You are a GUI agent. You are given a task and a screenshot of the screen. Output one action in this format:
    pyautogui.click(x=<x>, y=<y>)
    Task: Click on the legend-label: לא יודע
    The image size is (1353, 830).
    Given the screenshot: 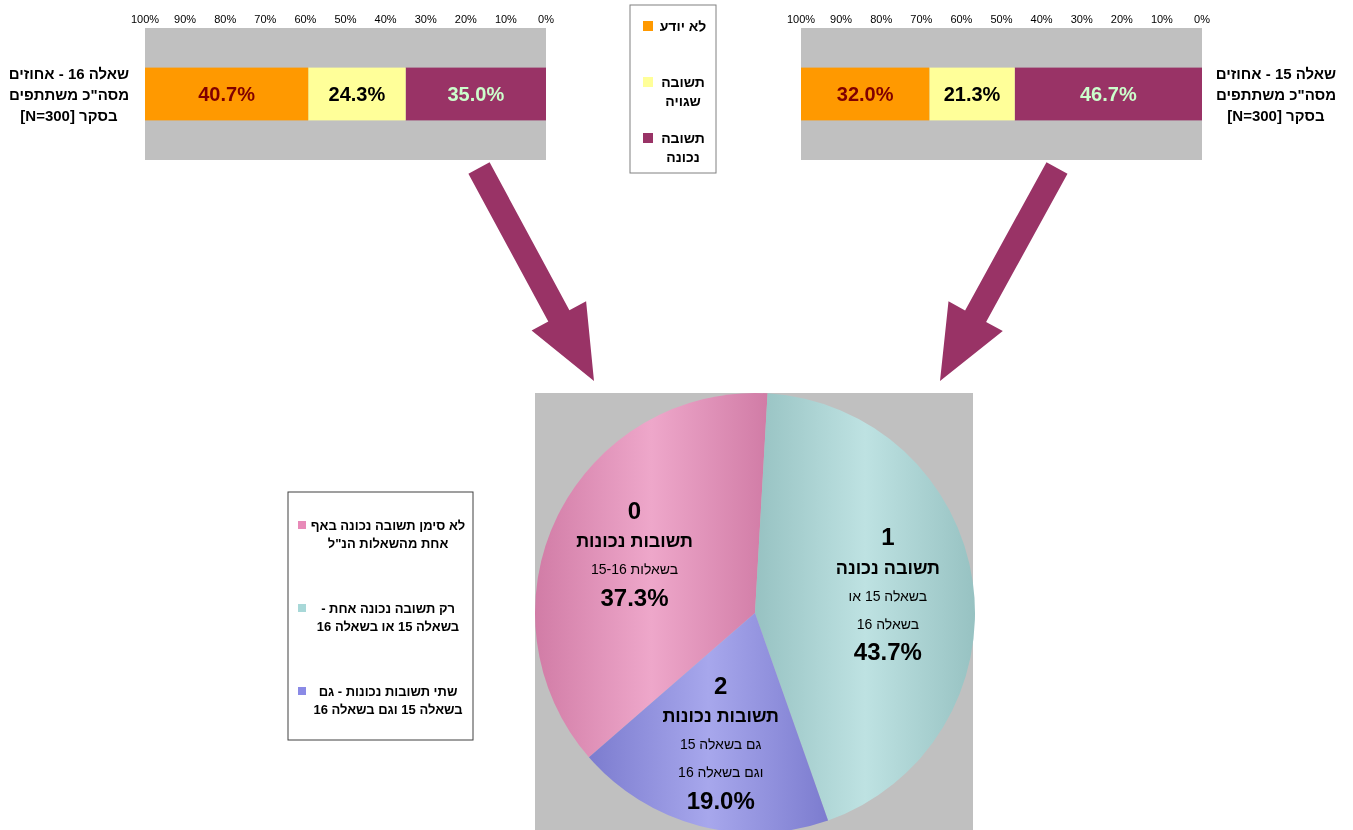 What is the action you would take?
    pyautogui.click(x=683, y=26)
    